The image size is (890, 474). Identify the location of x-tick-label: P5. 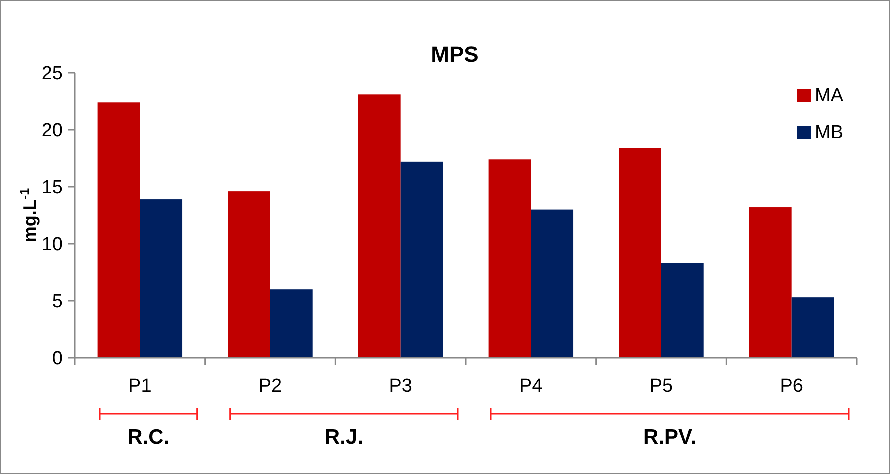
(662, 386).